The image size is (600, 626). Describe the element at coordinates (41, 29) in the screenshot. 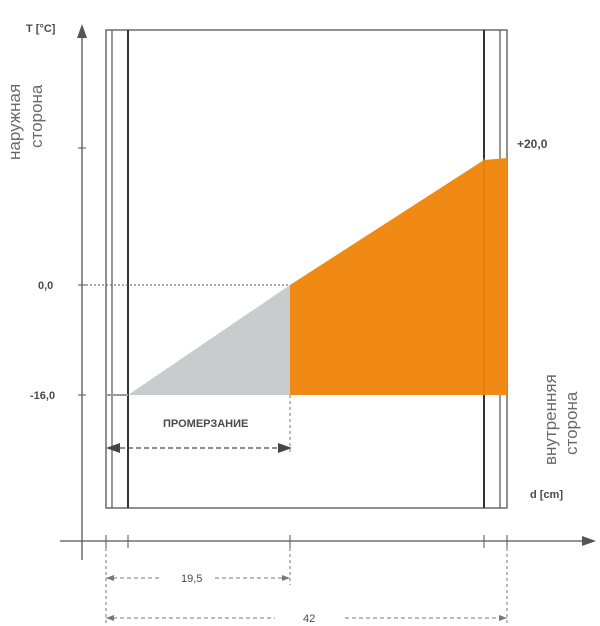

I see `t-axis-label: T [°C]` at that location.